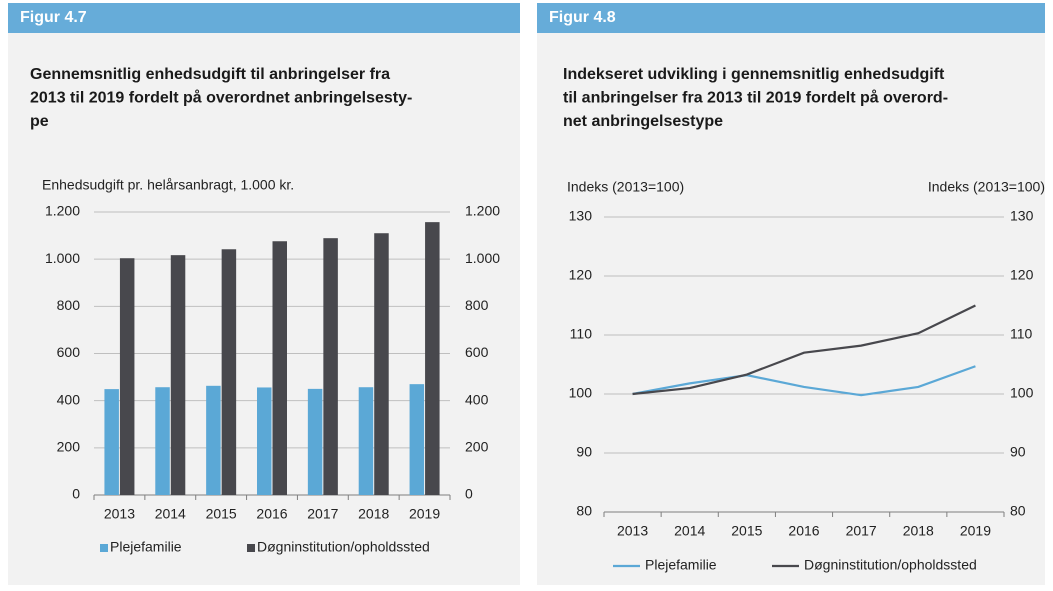 This screenshot has width=1053, height=591. I want to click on y2-tick-label: 600, so click(477, 352).